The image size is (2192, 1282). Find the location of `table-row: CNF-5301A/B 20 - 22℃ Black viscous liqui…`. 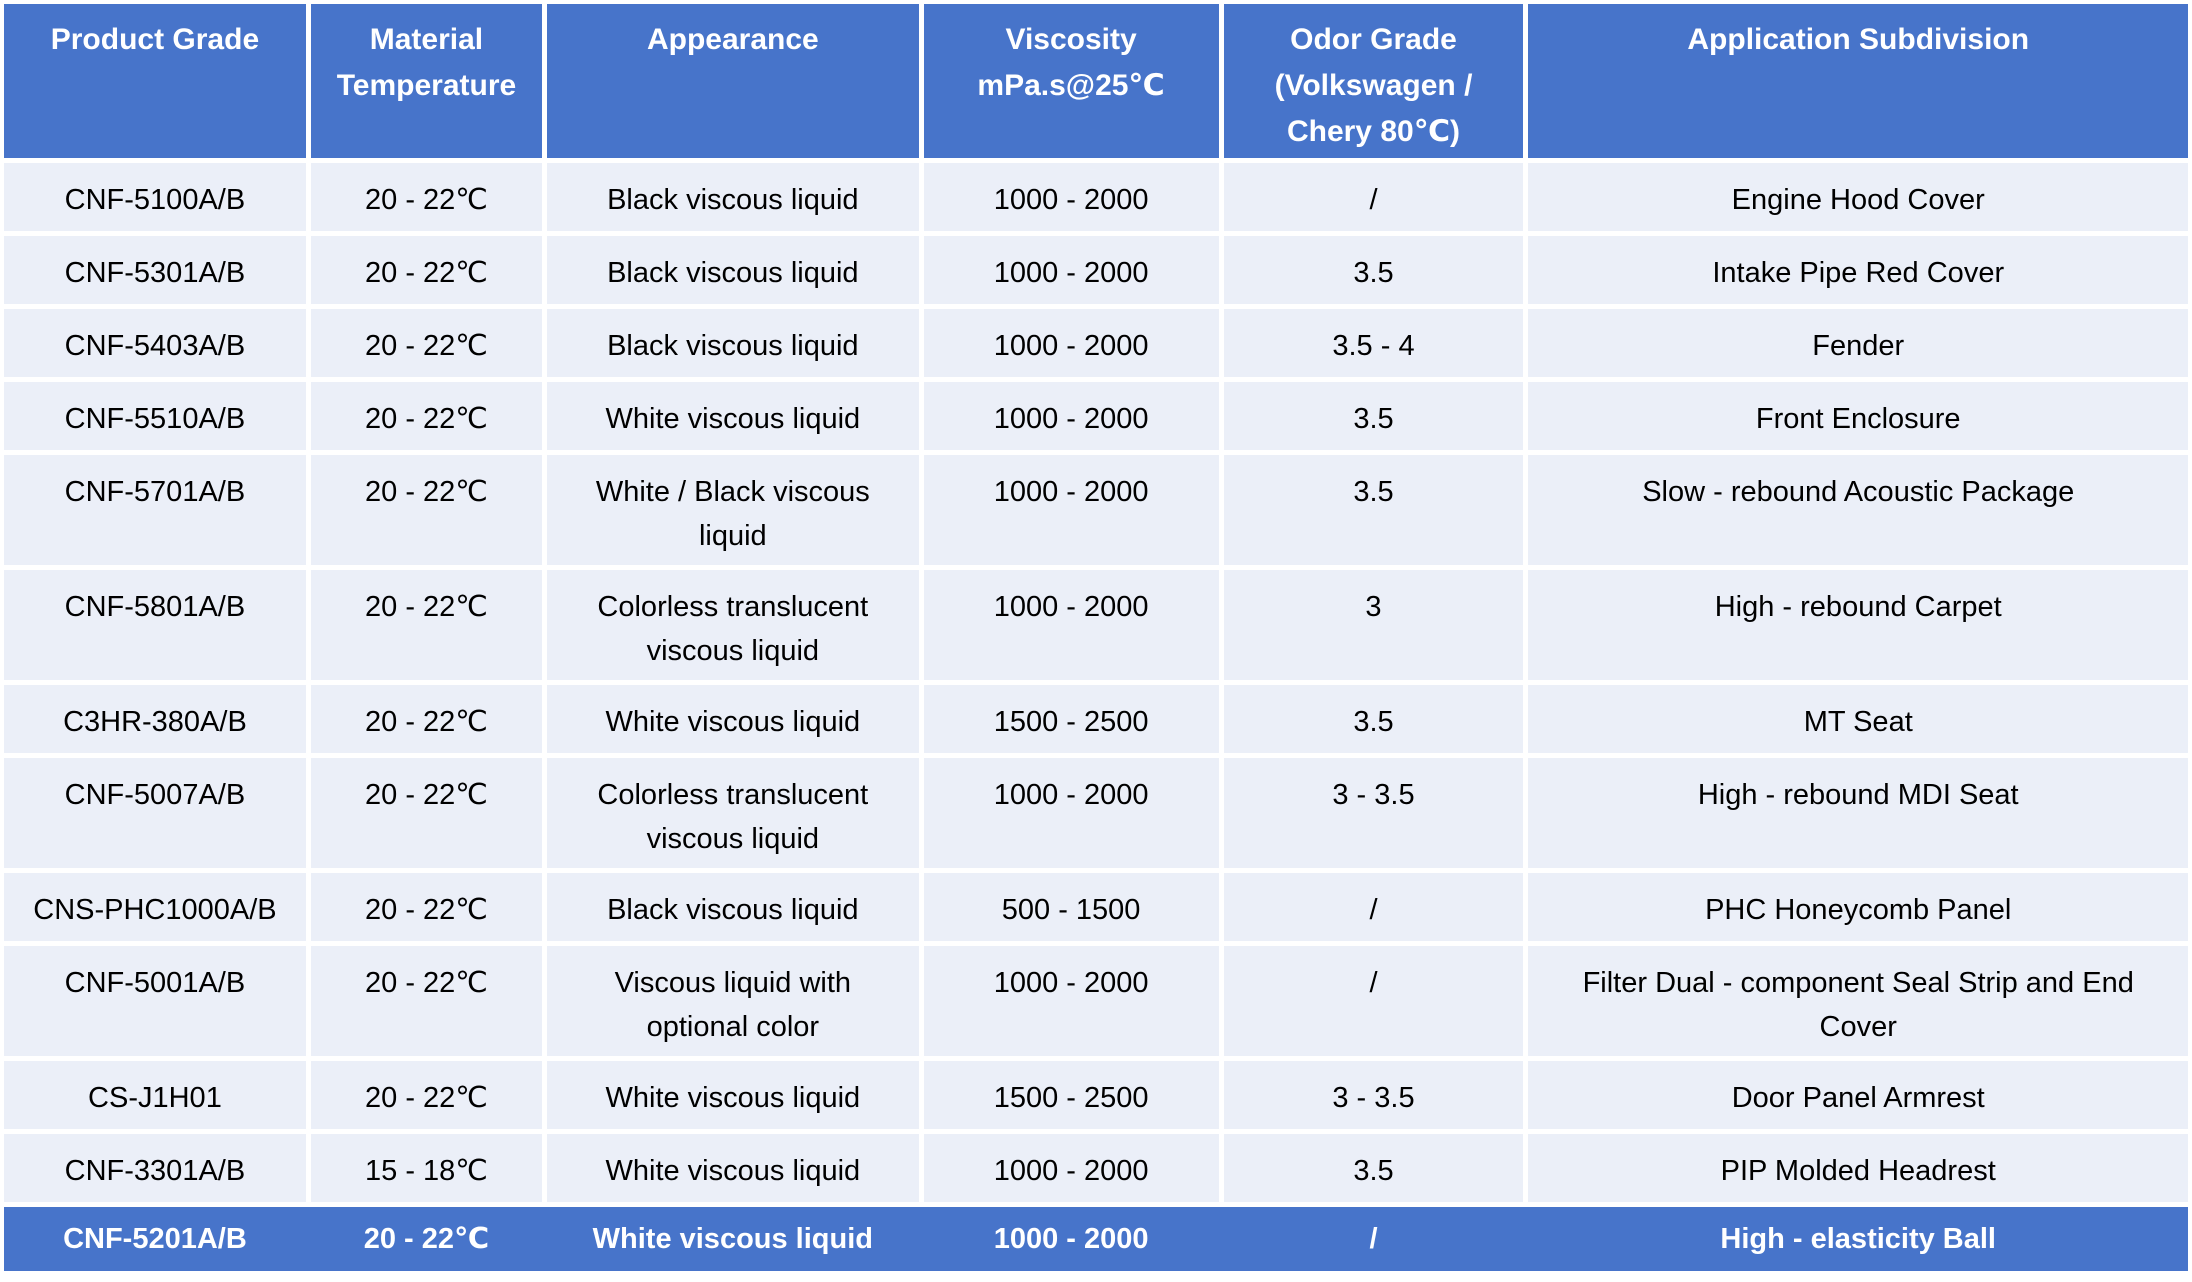

table-row: CNF-5301A/B 20 - 22℃ Black viscous liqui… is located at coordinates (1096, 270).